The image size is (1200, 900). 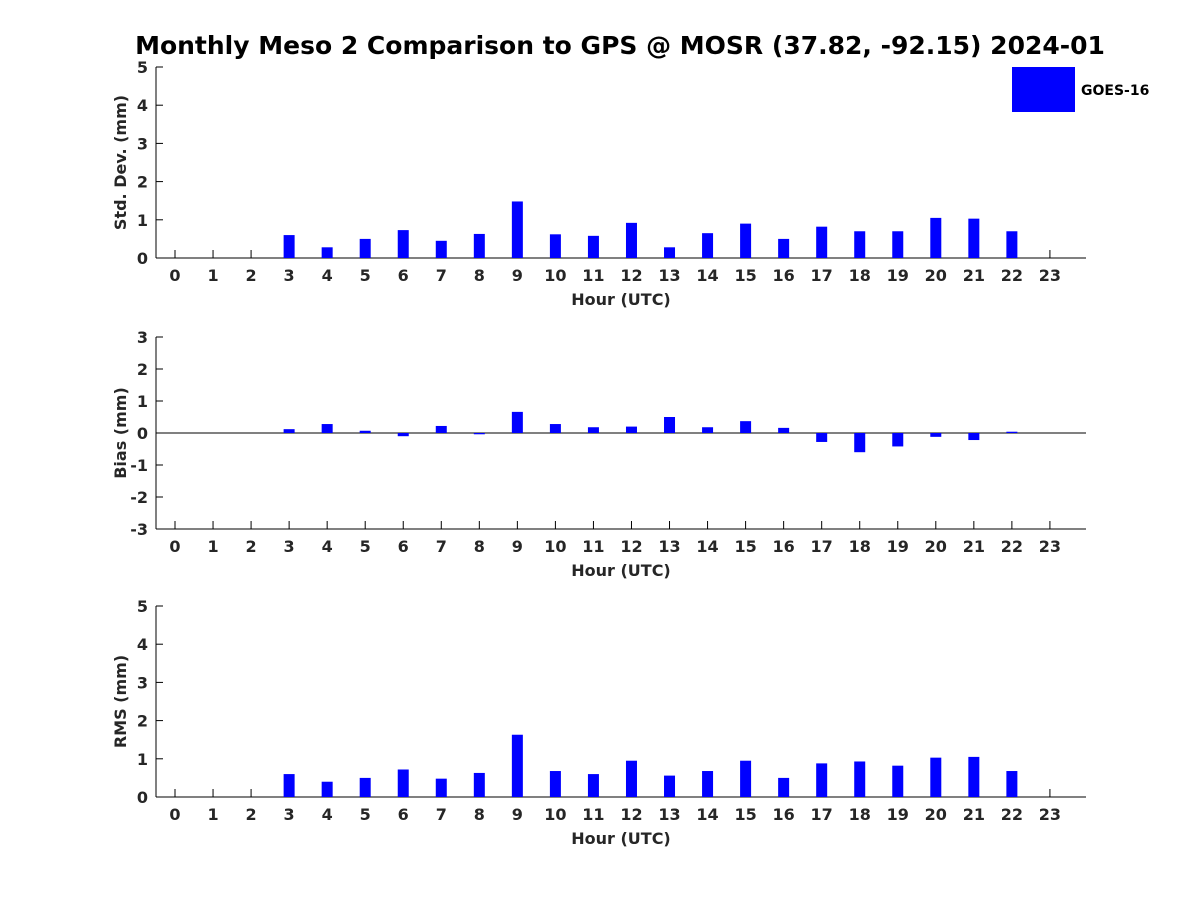 I want to click on x-axis-label: Hour (UTC), so click(x=621, y=570).